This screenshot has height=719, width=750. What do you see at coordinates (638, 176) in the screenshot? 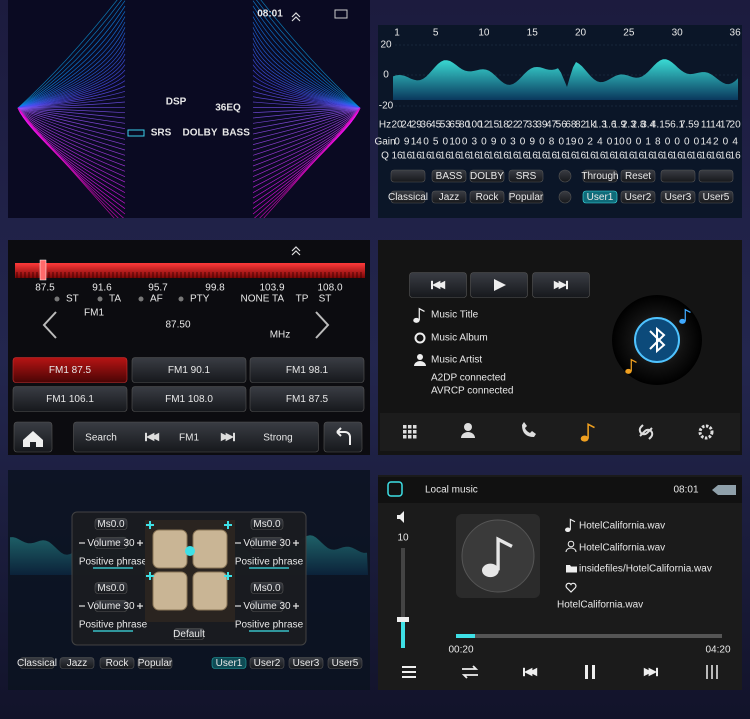
I see `eq-button: Reset` at bounding box center [638, 176].